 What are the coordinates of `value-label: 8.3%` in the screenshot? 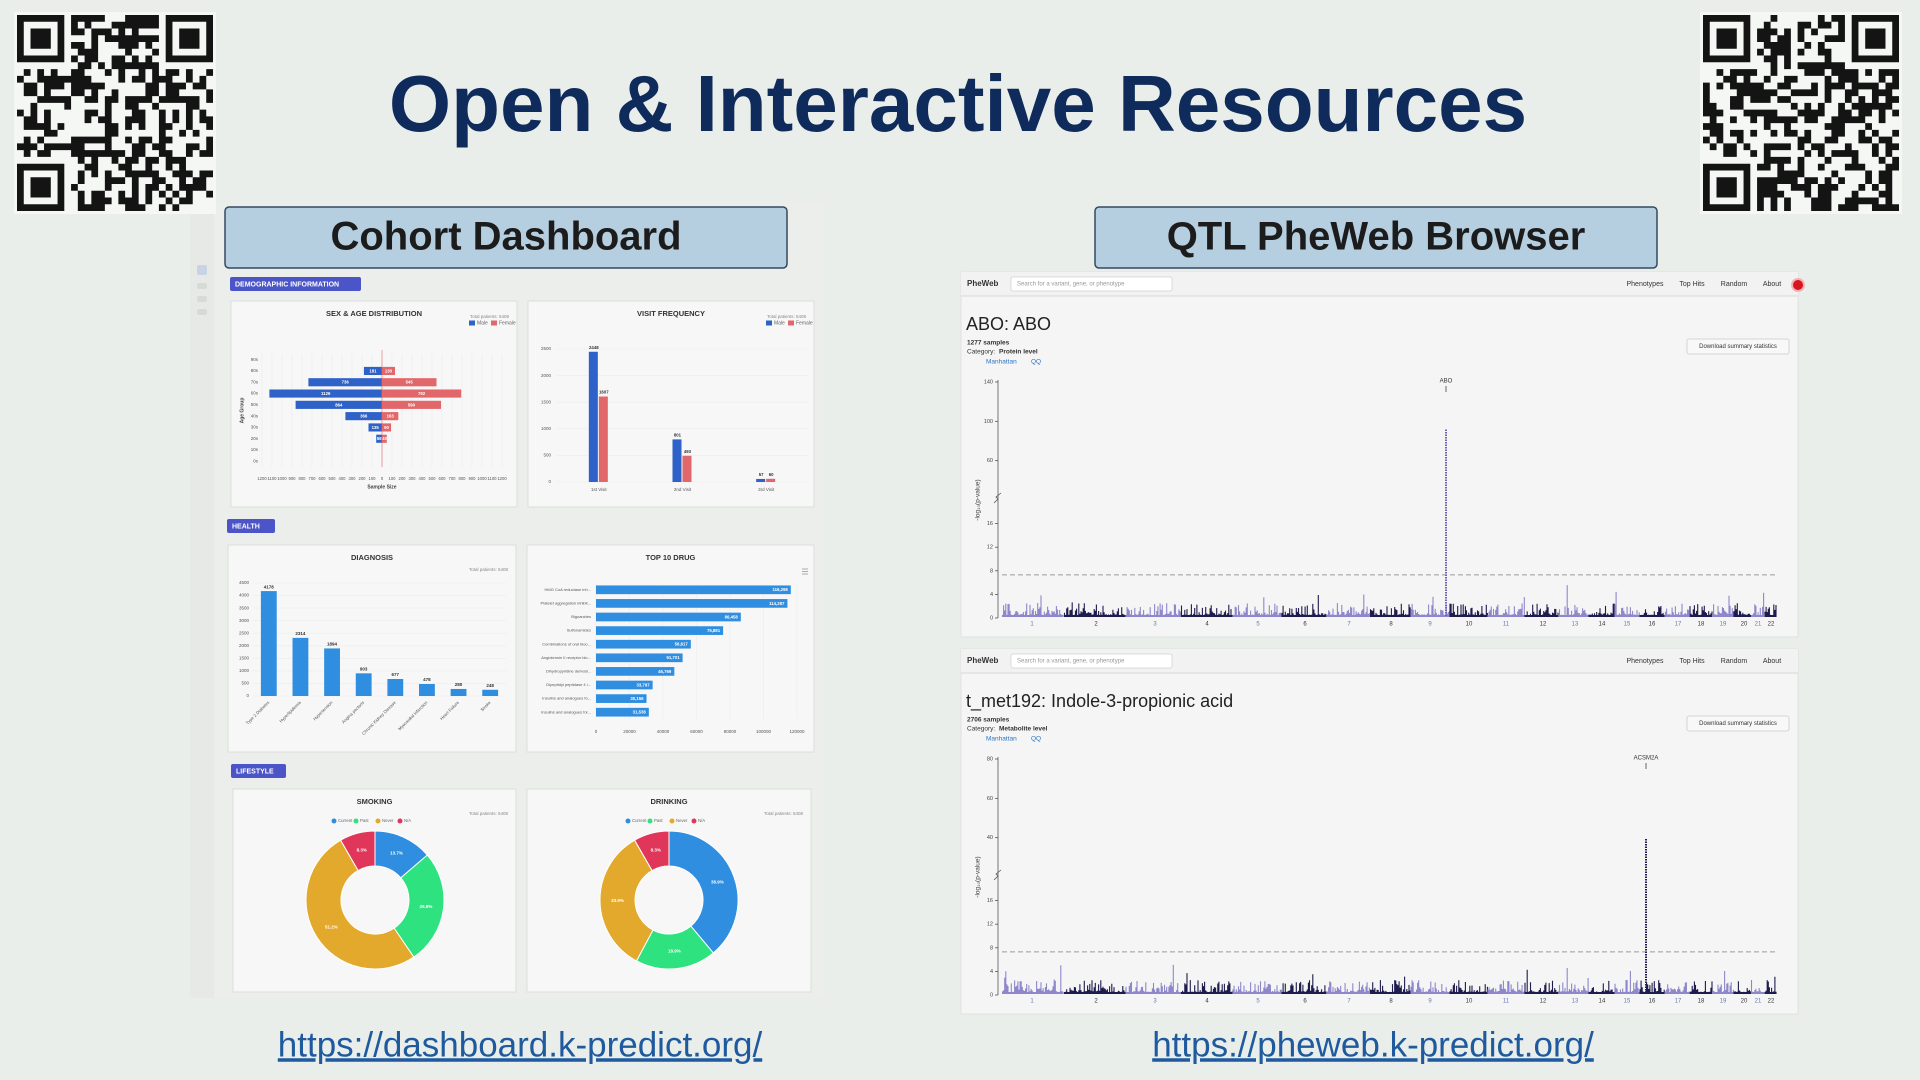 It's located at (362, 849).